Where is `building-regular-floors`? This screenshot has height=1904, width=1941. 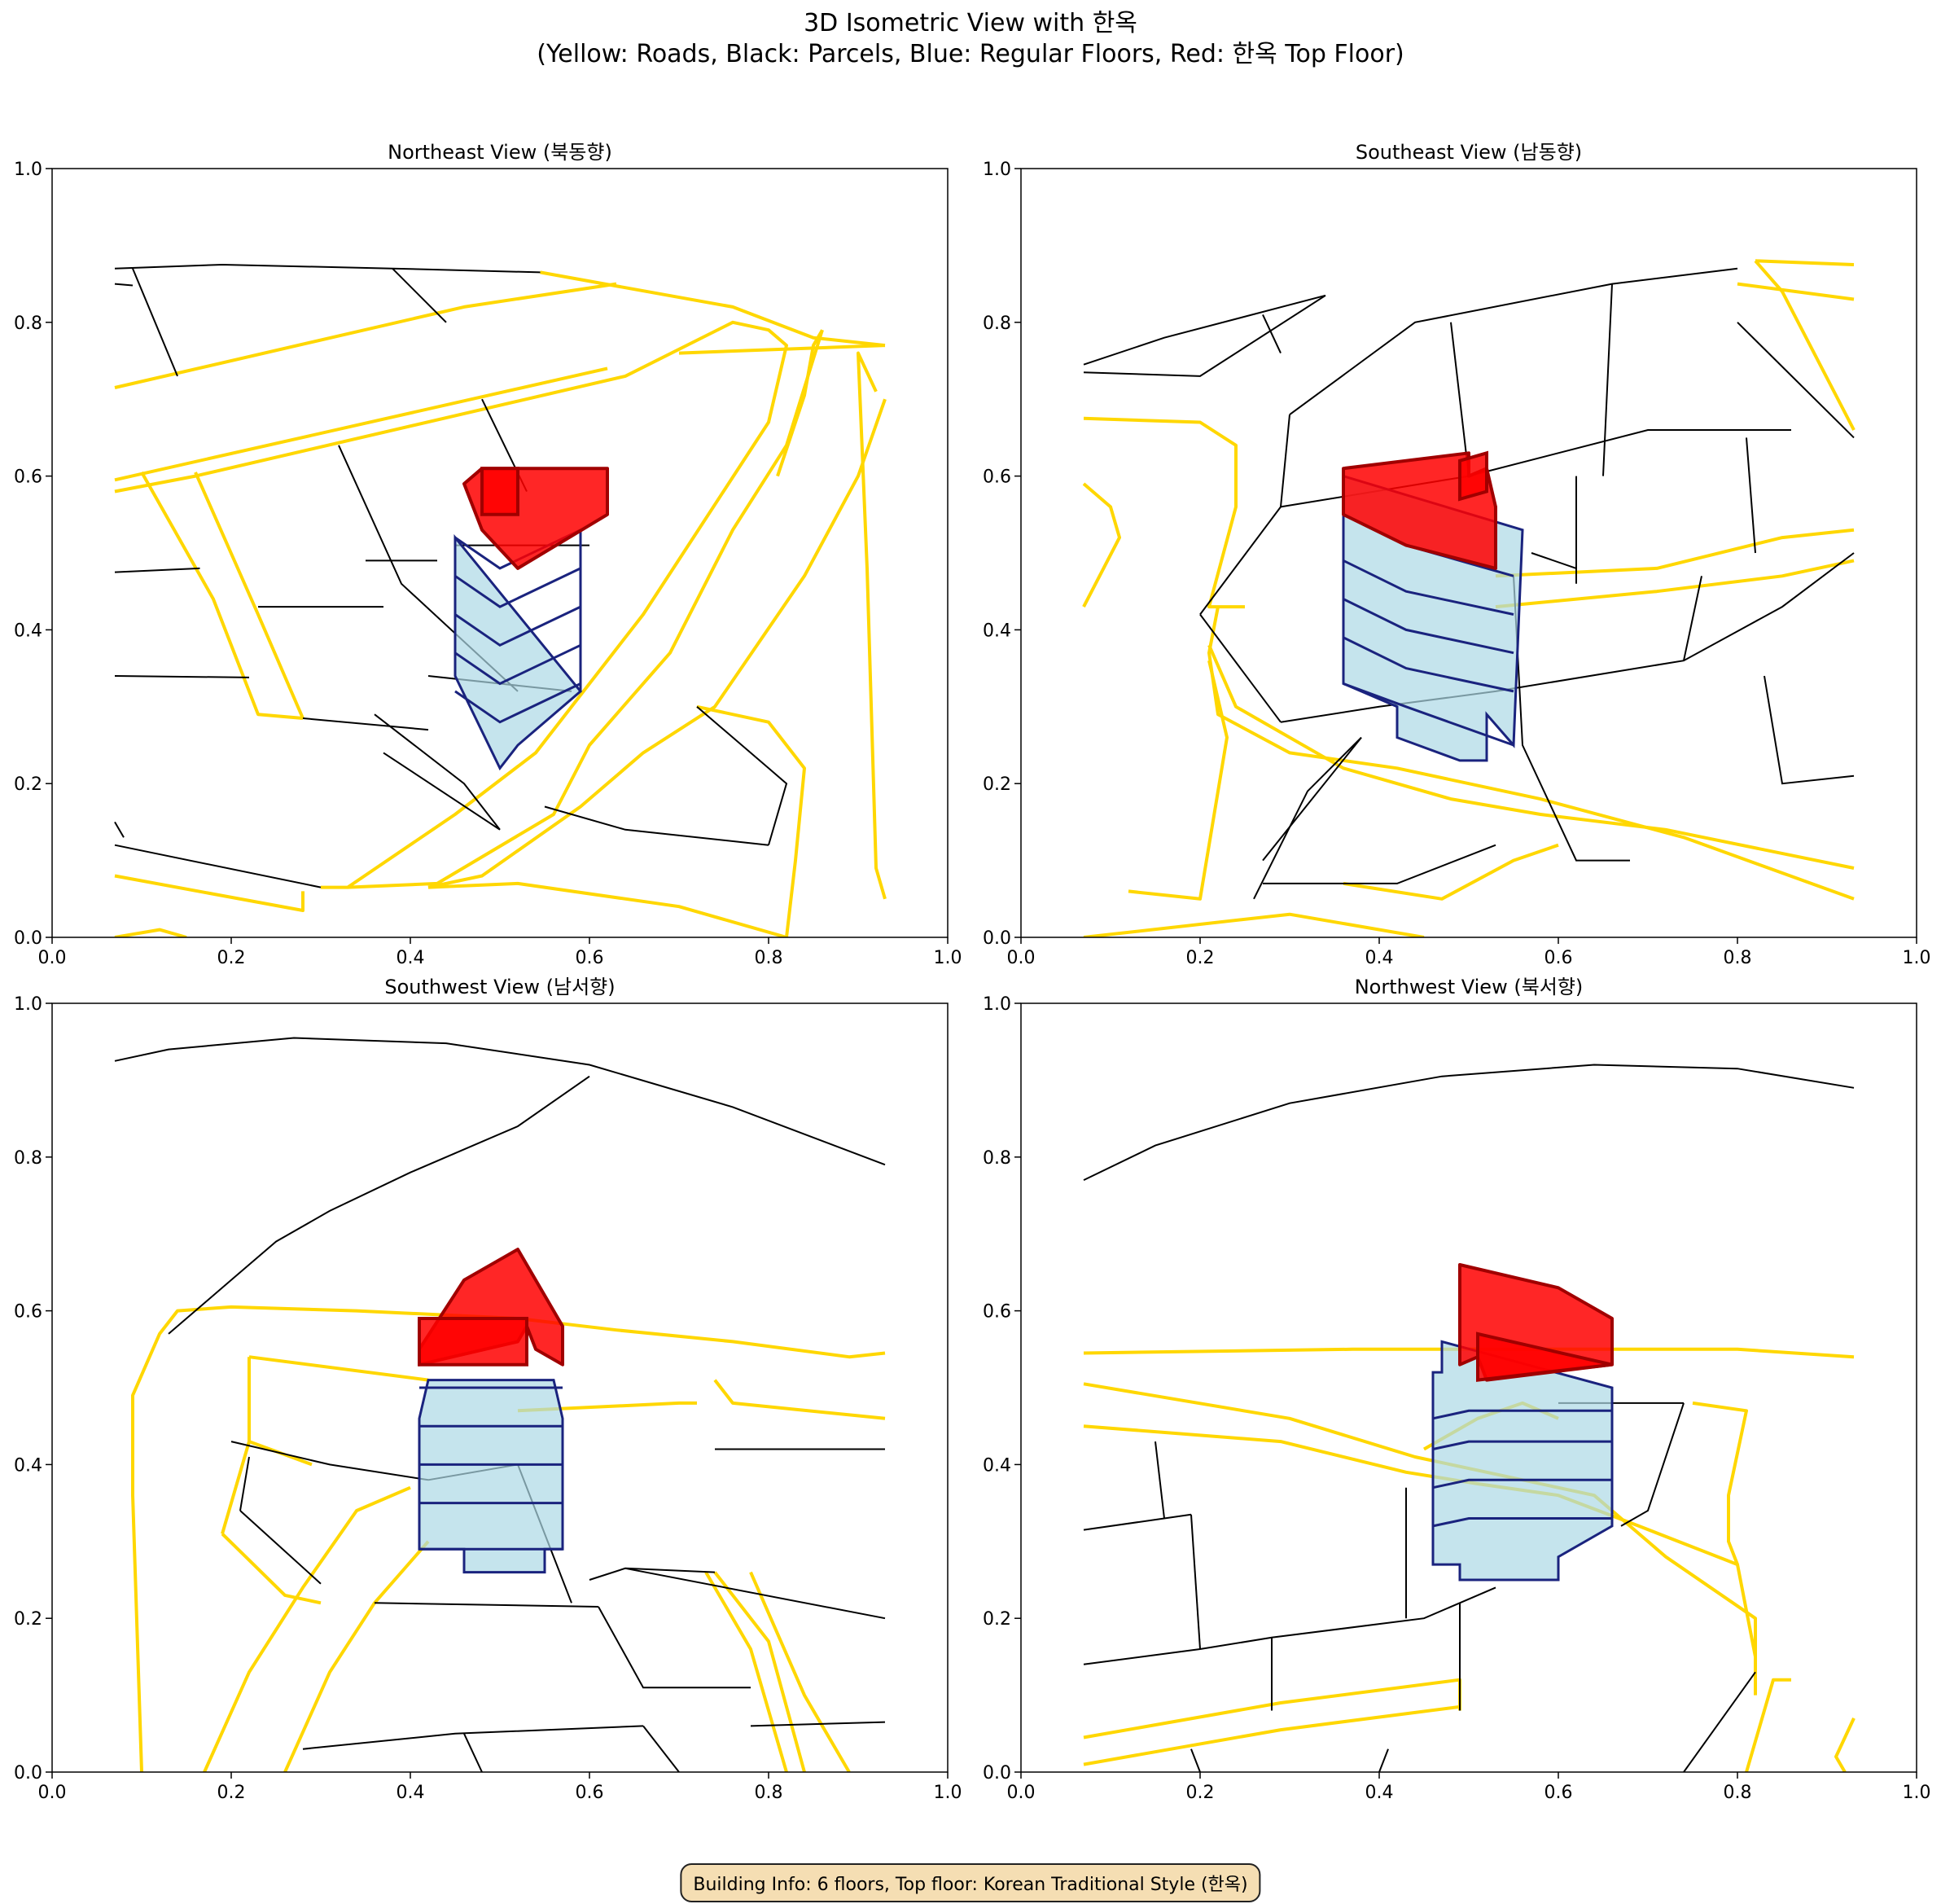
building-regular-floors is located at coordinates (518, 652).